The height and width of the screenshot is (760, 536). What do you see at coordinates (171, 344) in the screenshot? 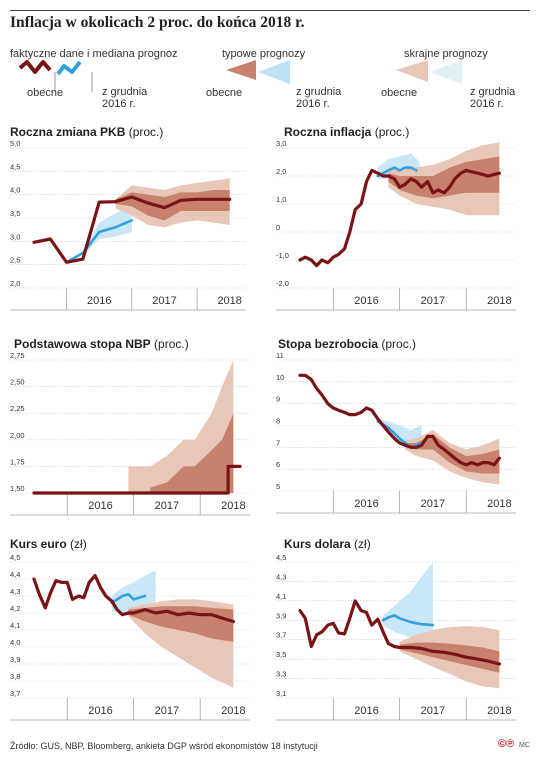
I see `panel-unit-nbp: (proc.)` at bounding box center [171, 344].